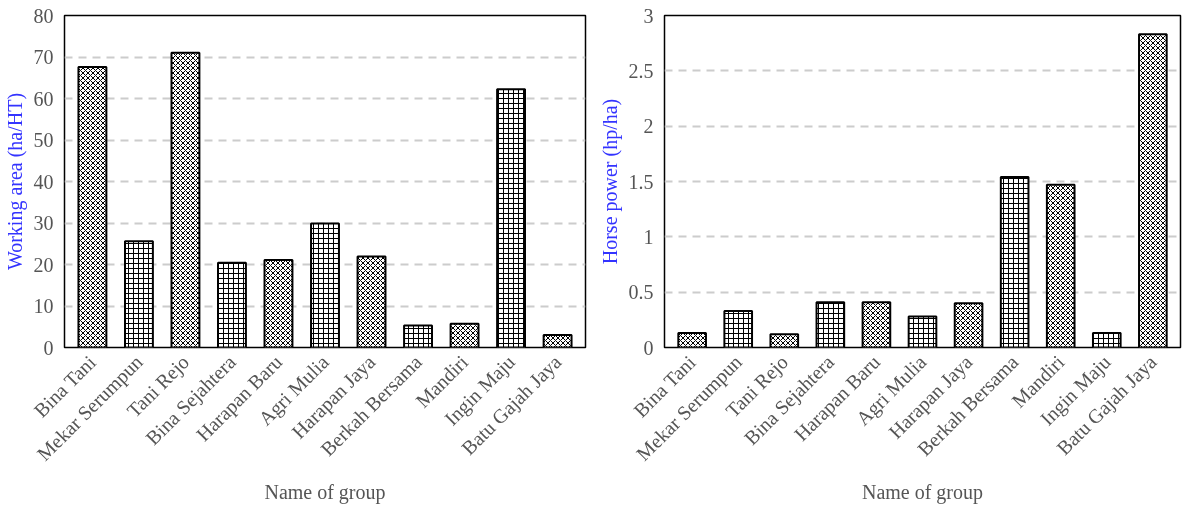 This screenshot has width=1199, height=511. I want to click on y-tick-label: 1.5, so click(641, 181).